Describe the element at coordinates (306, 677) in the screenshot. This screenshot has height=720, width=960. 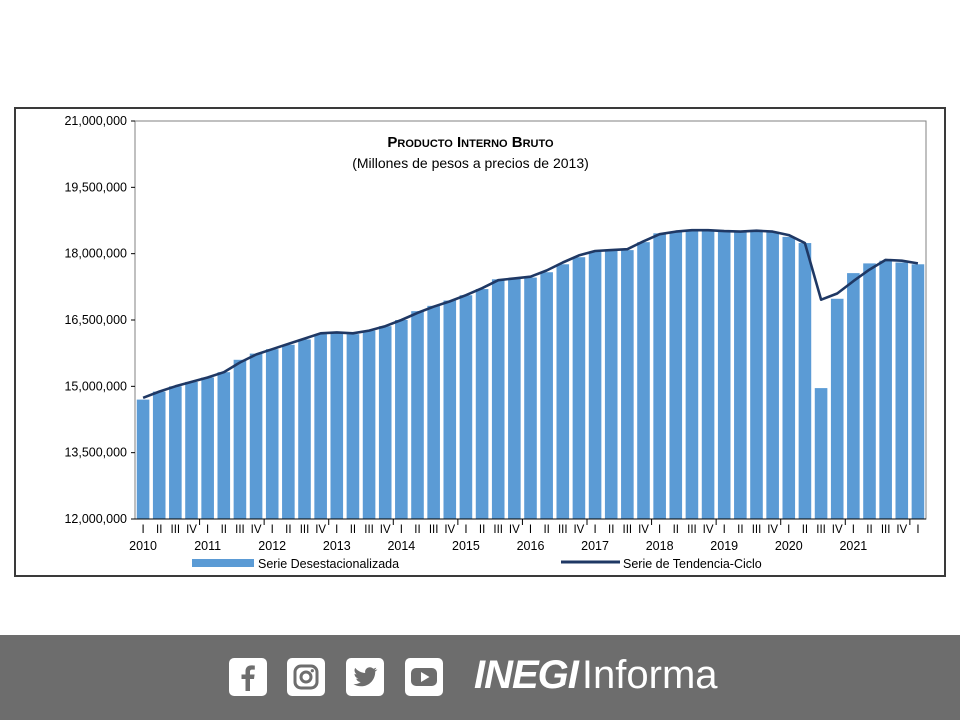
I see `instagram-icon` at that location.